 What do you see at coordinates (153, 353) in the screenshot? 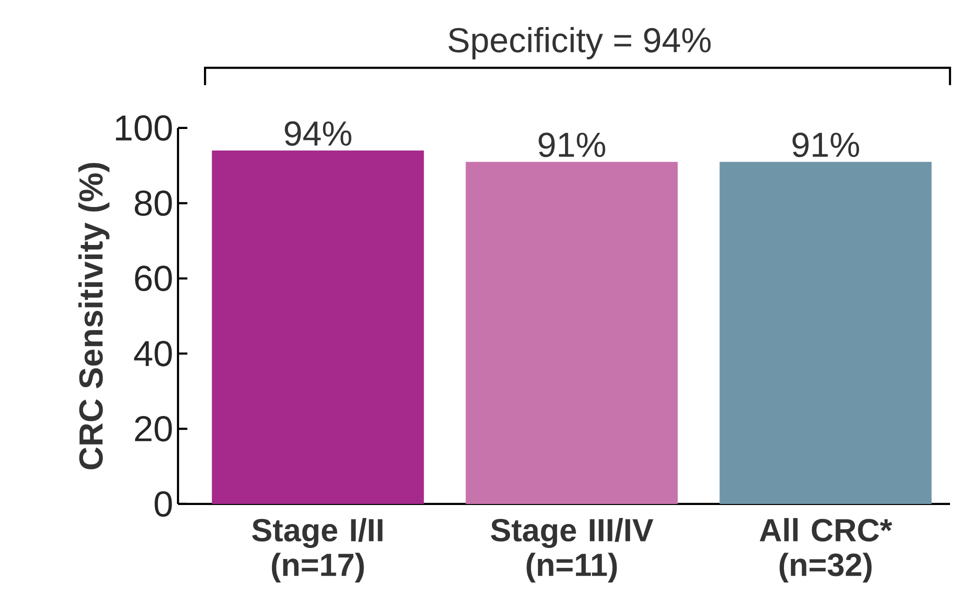
I see `y-tick-label: 40` at bounding box center [153, 353].